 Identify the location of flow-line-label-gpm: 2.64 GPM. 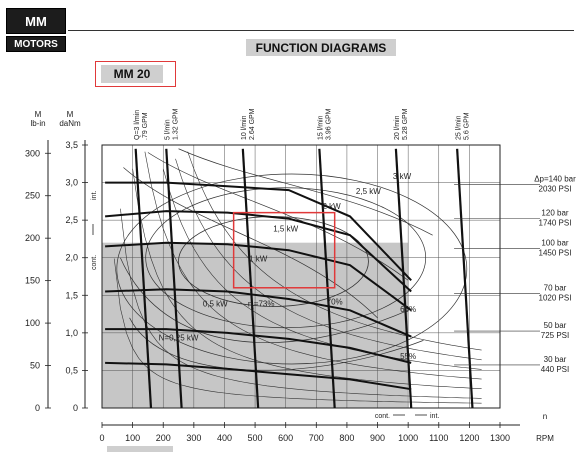
(252, 124).